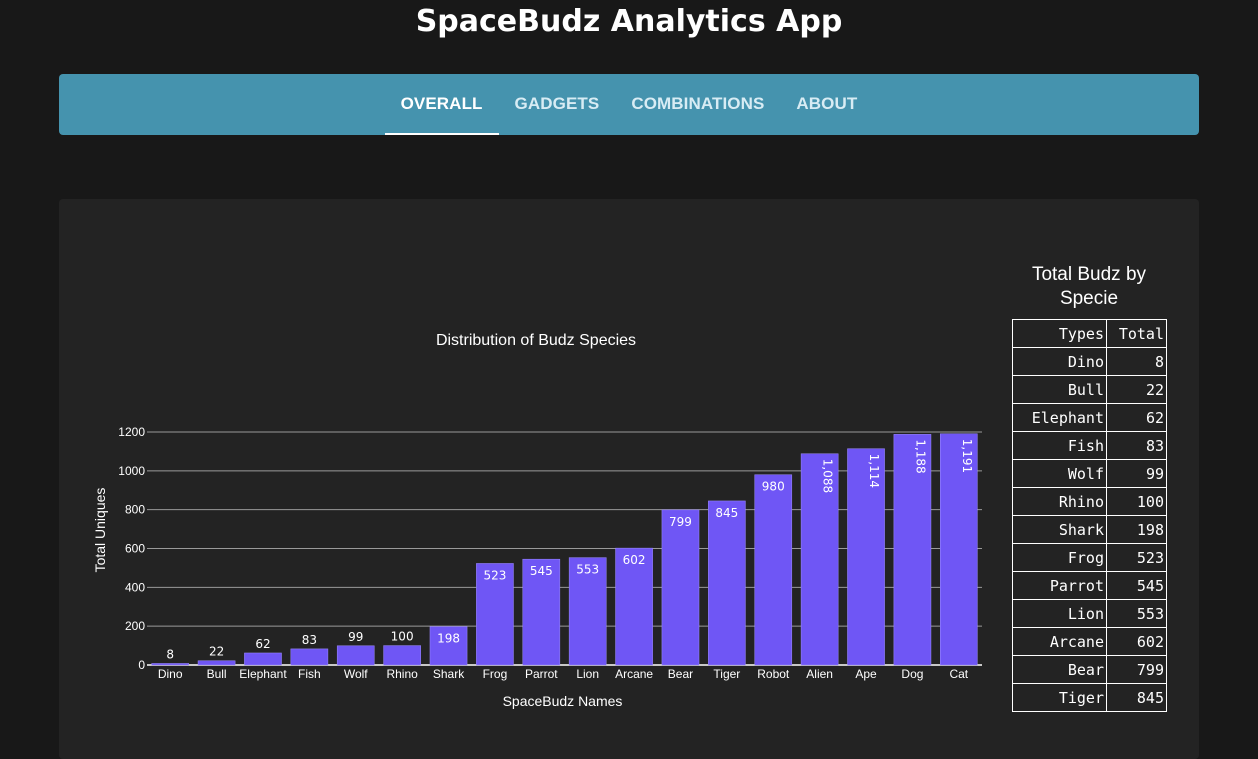 The height and width of the screenshot is (759, 1258). Describe the element at coordinates (216, 663) in the screenshot. I see `bar-bull` at that location.